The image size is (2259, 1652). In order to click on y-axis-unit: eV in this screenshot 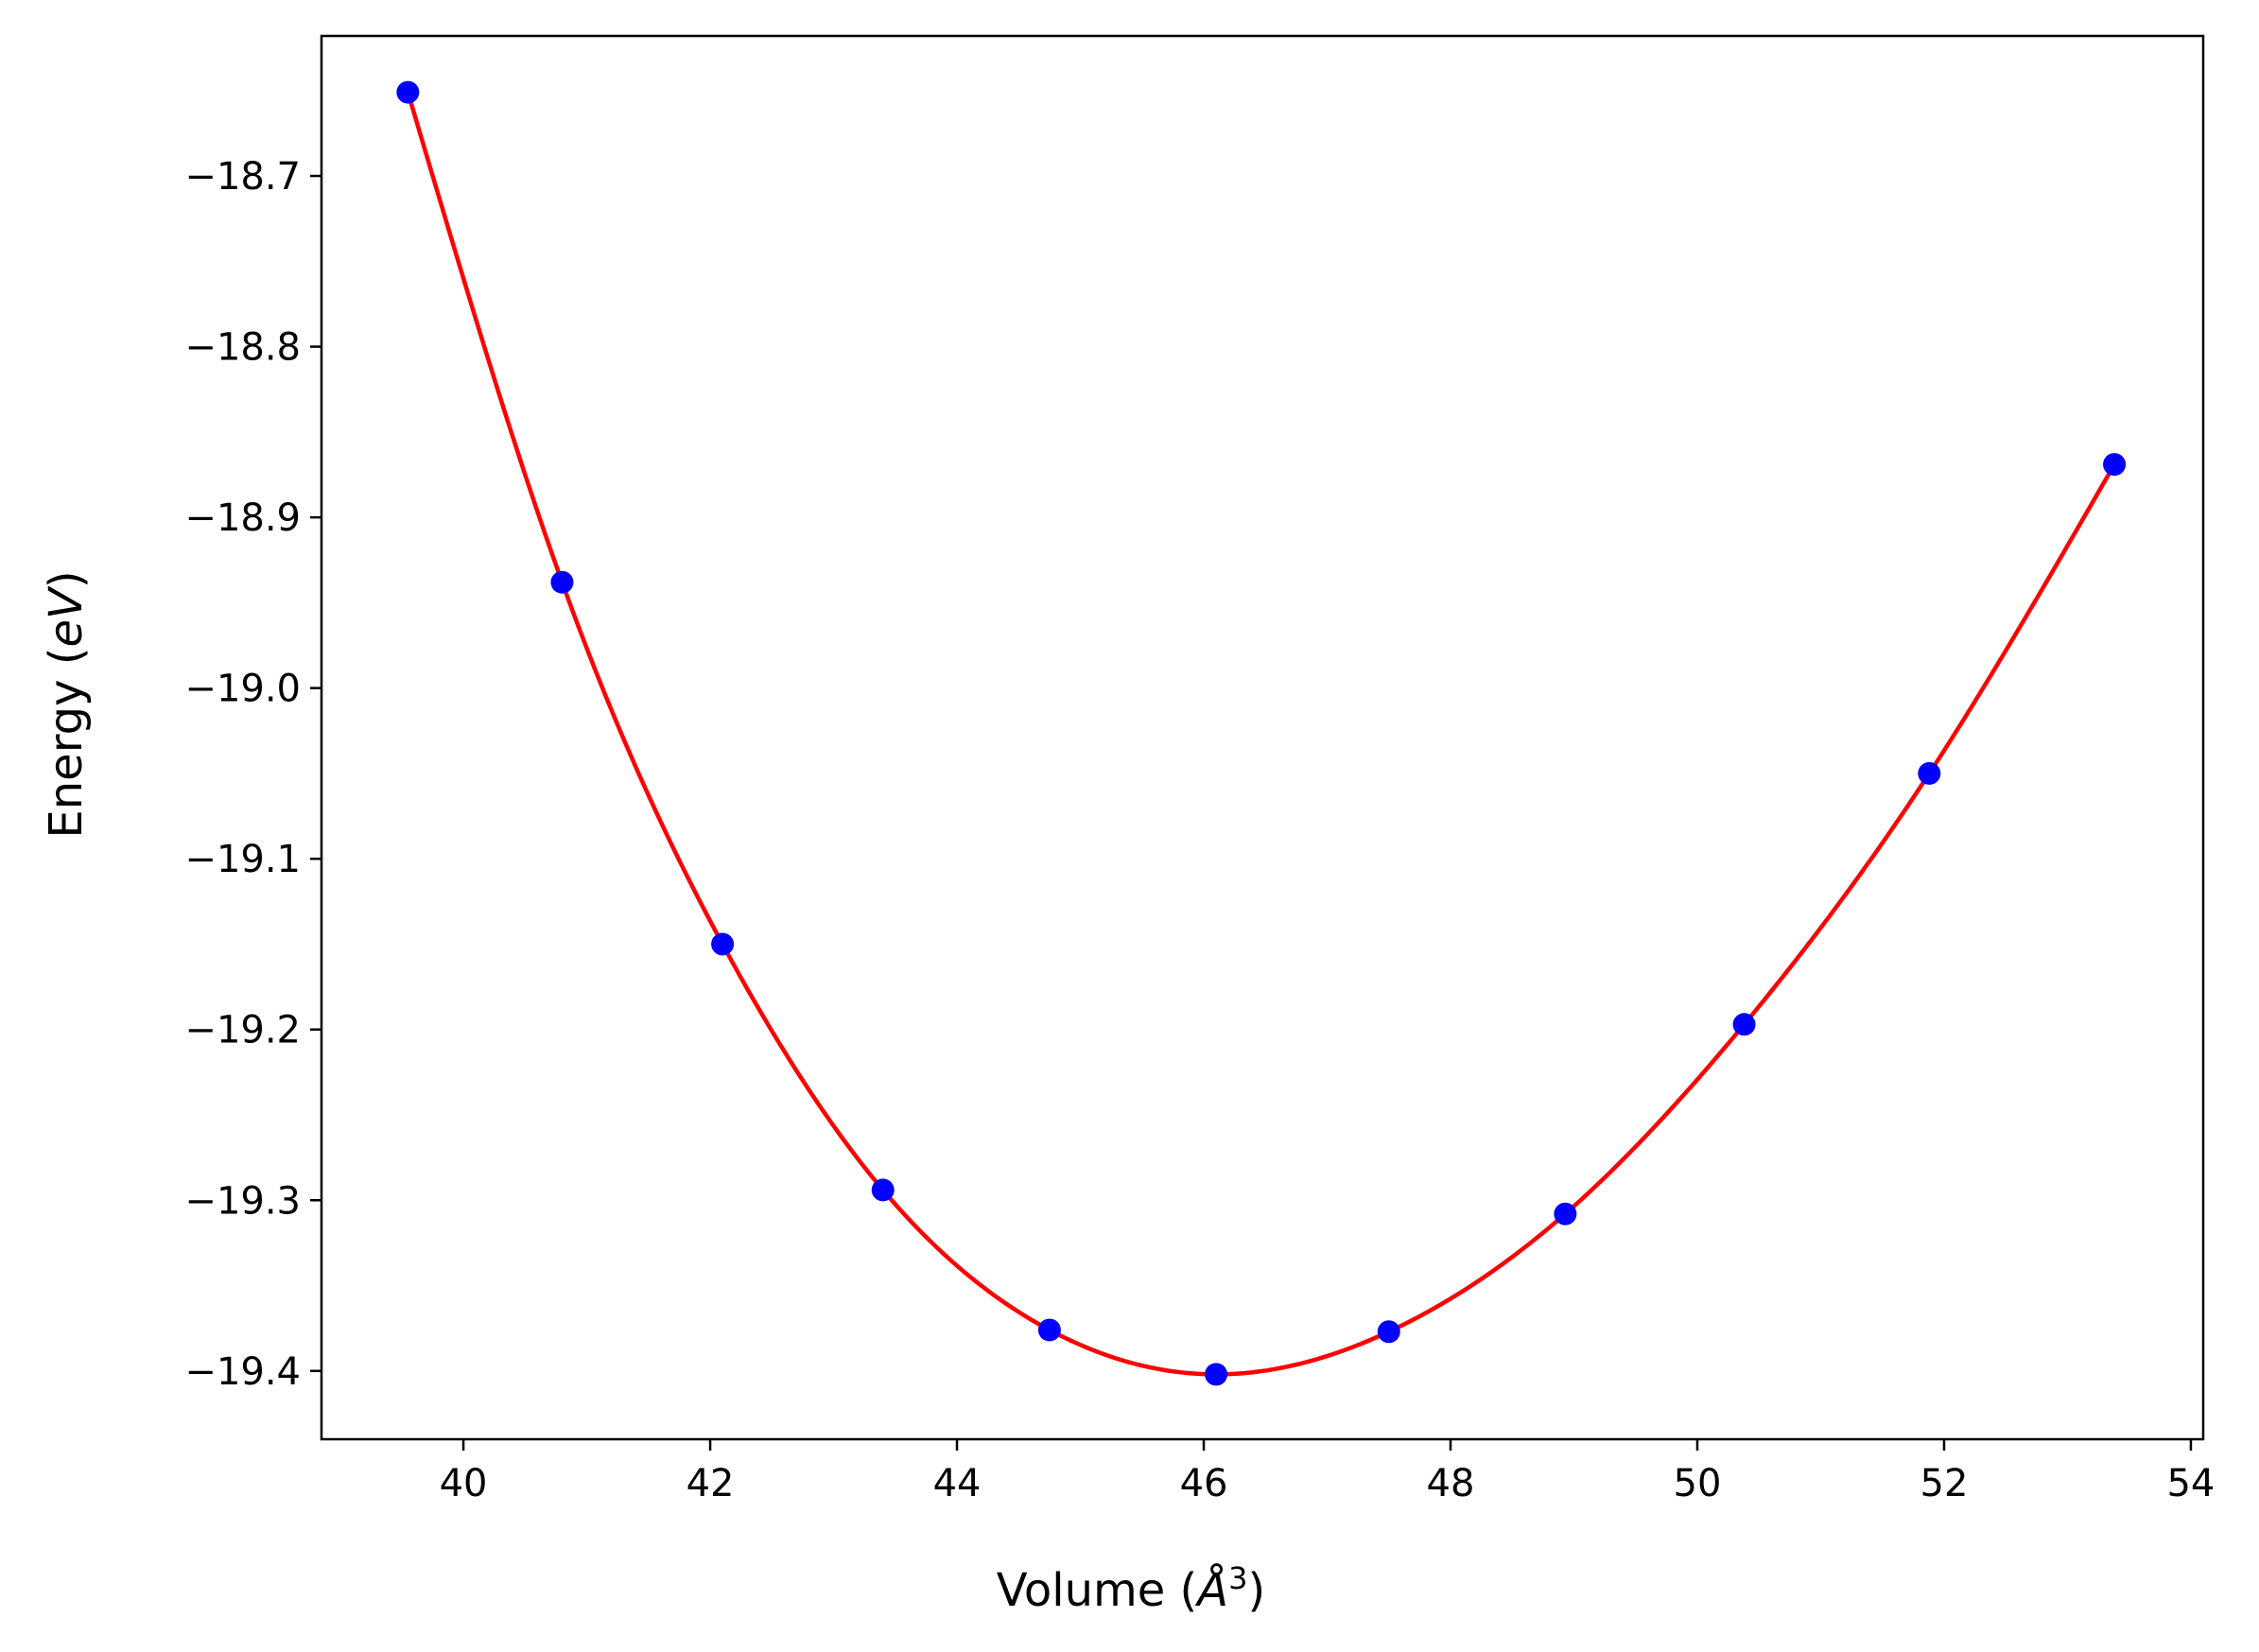, I will do `click(66, 616)`.